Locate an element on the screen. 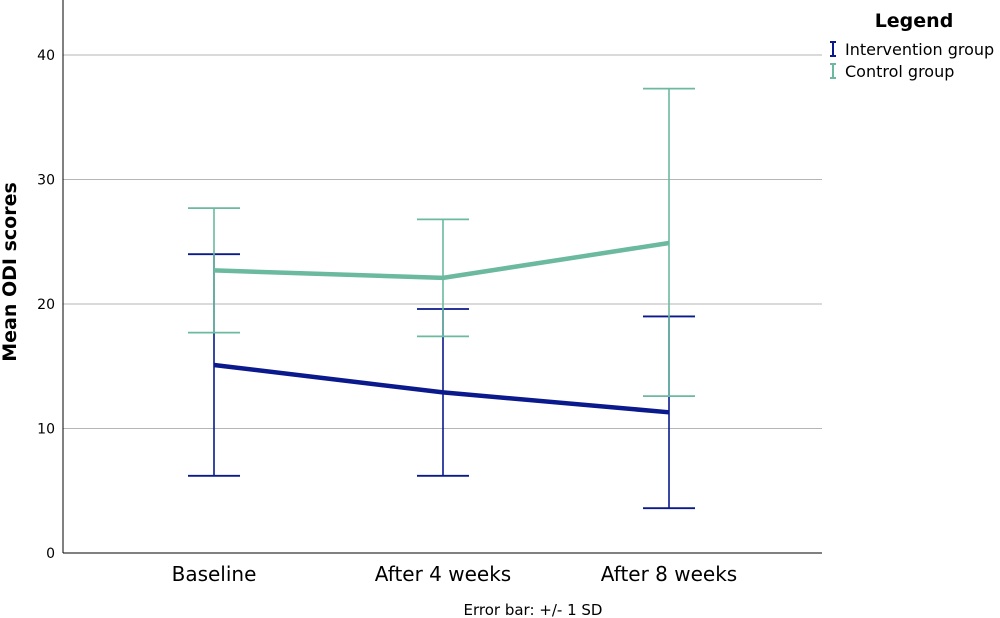  legend: Legend Intervention group Control group is located at coordinates (912, 45).